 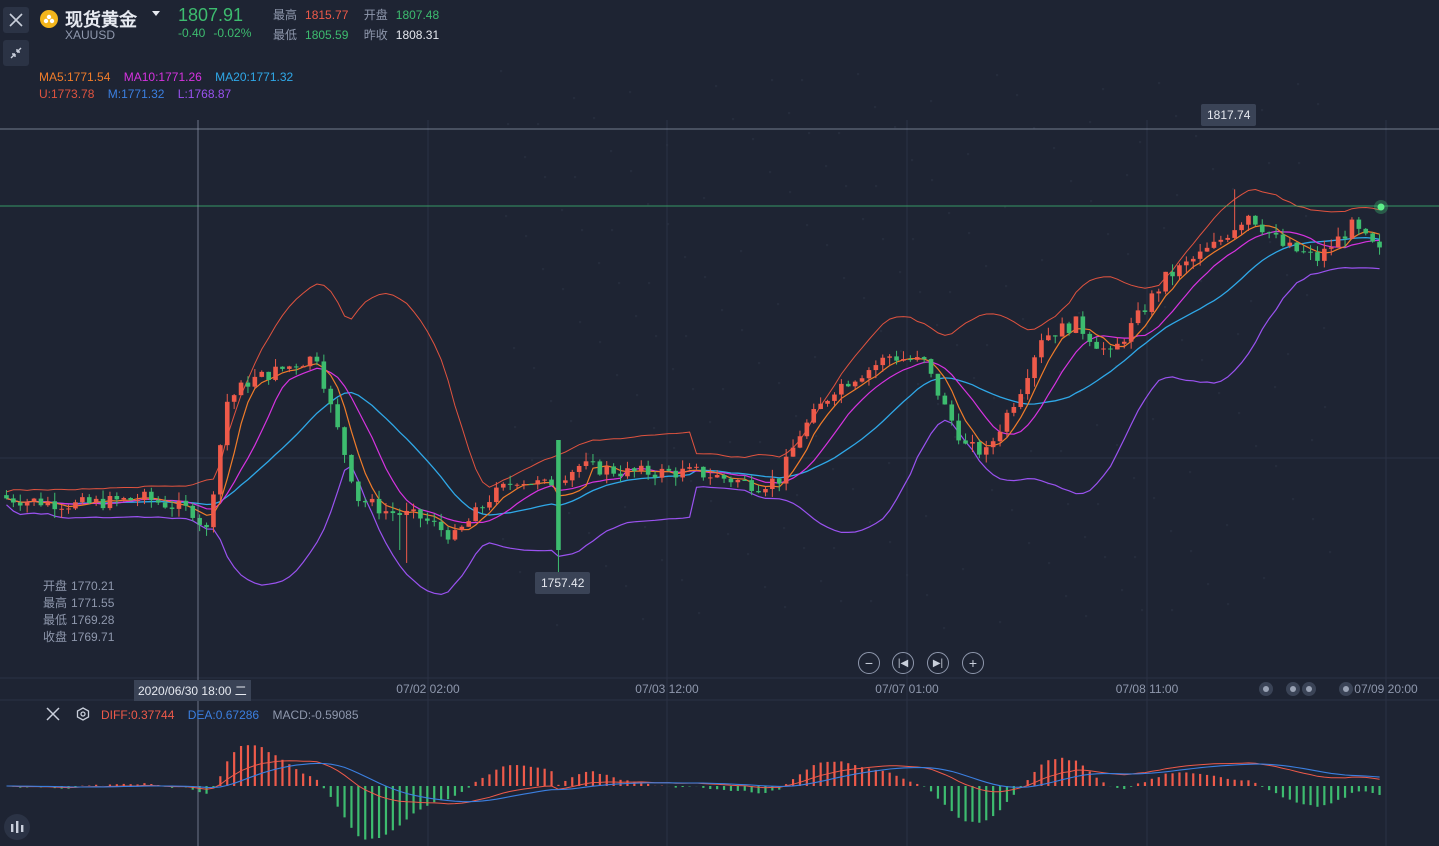 What do you see at coordinates (327, 35) in the screenshot?
I see `low-value: 1805.59` at bounding box center [327, 35].